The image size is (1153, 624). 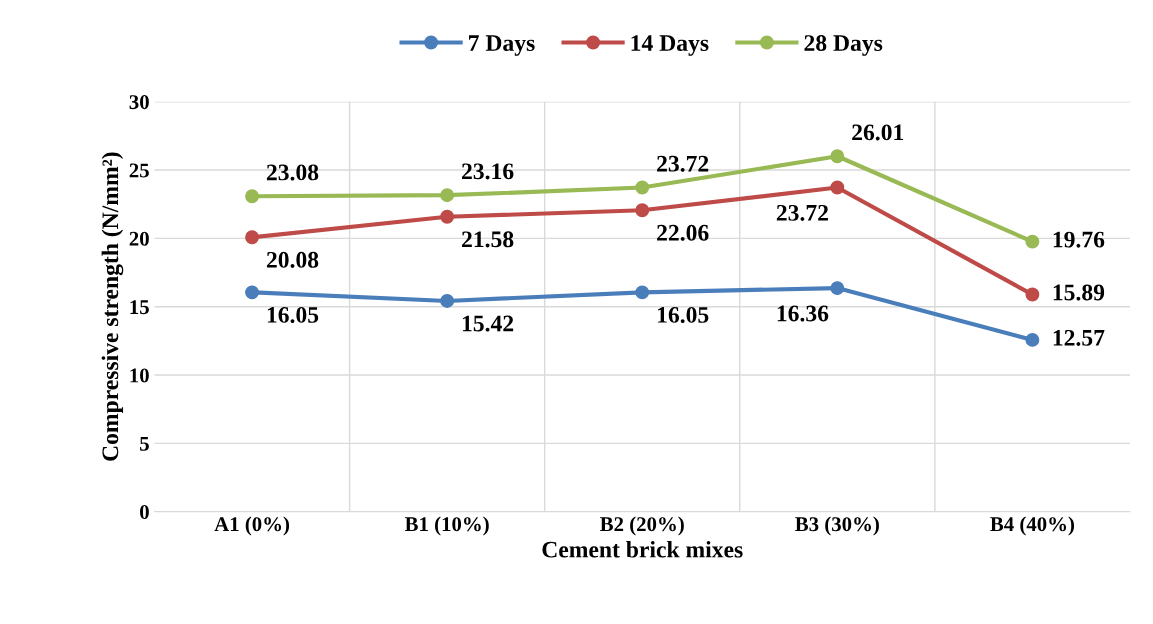 What do you see at coordinates (843, 45) in the screenshot?
I see `legend-label: 28 Days` at bounding box center [843, 45].